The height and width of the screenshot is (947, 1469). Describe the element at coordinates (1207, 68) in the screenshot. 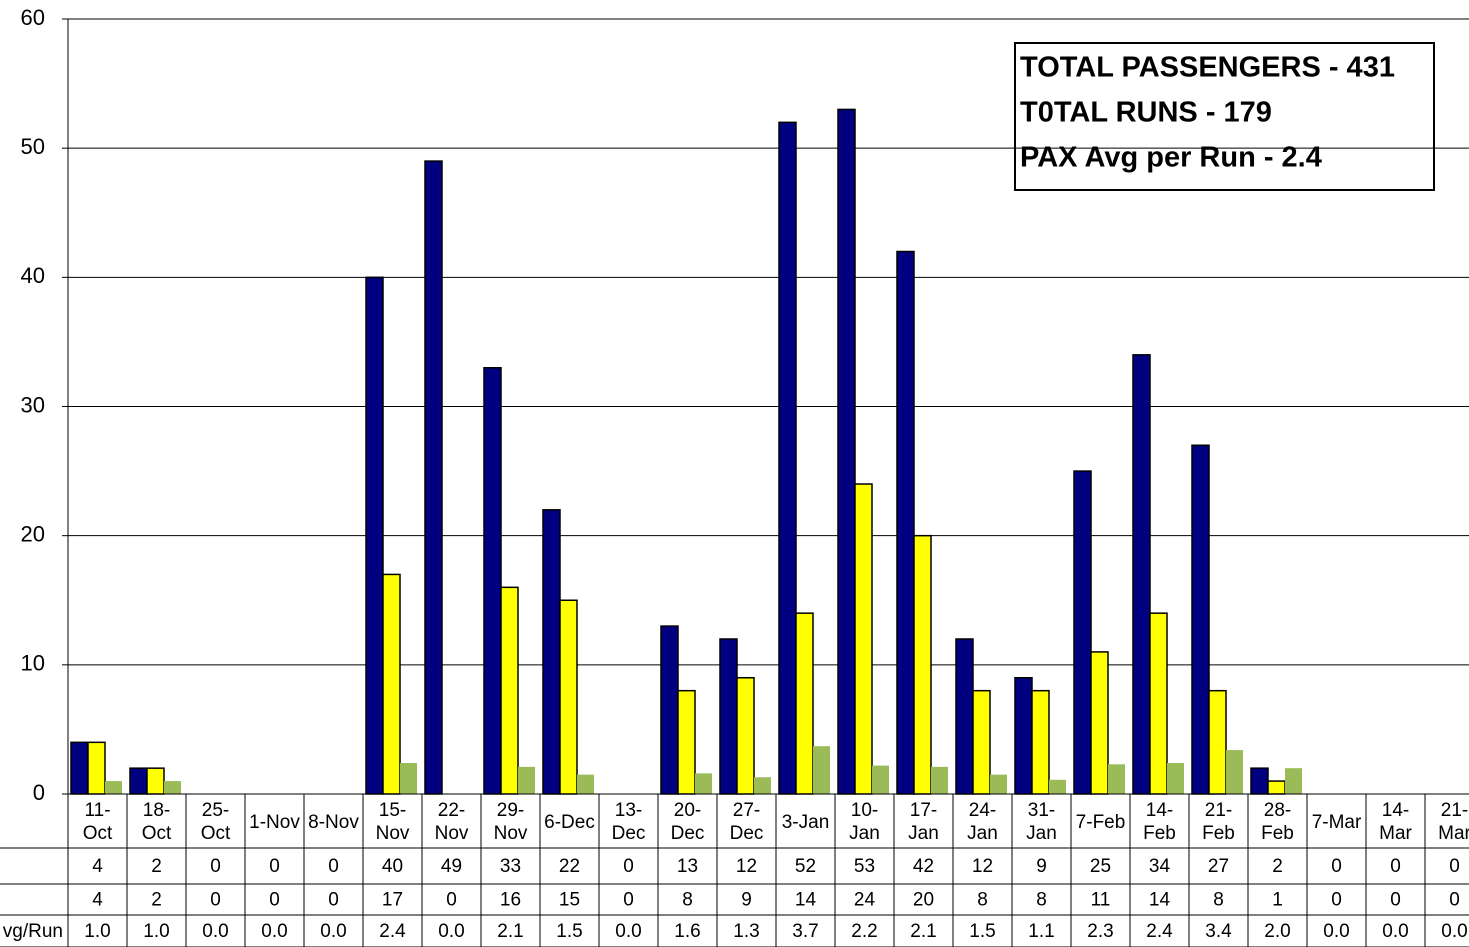

I see `annotation: TOTAL PASSENGERS - 431` at that location.